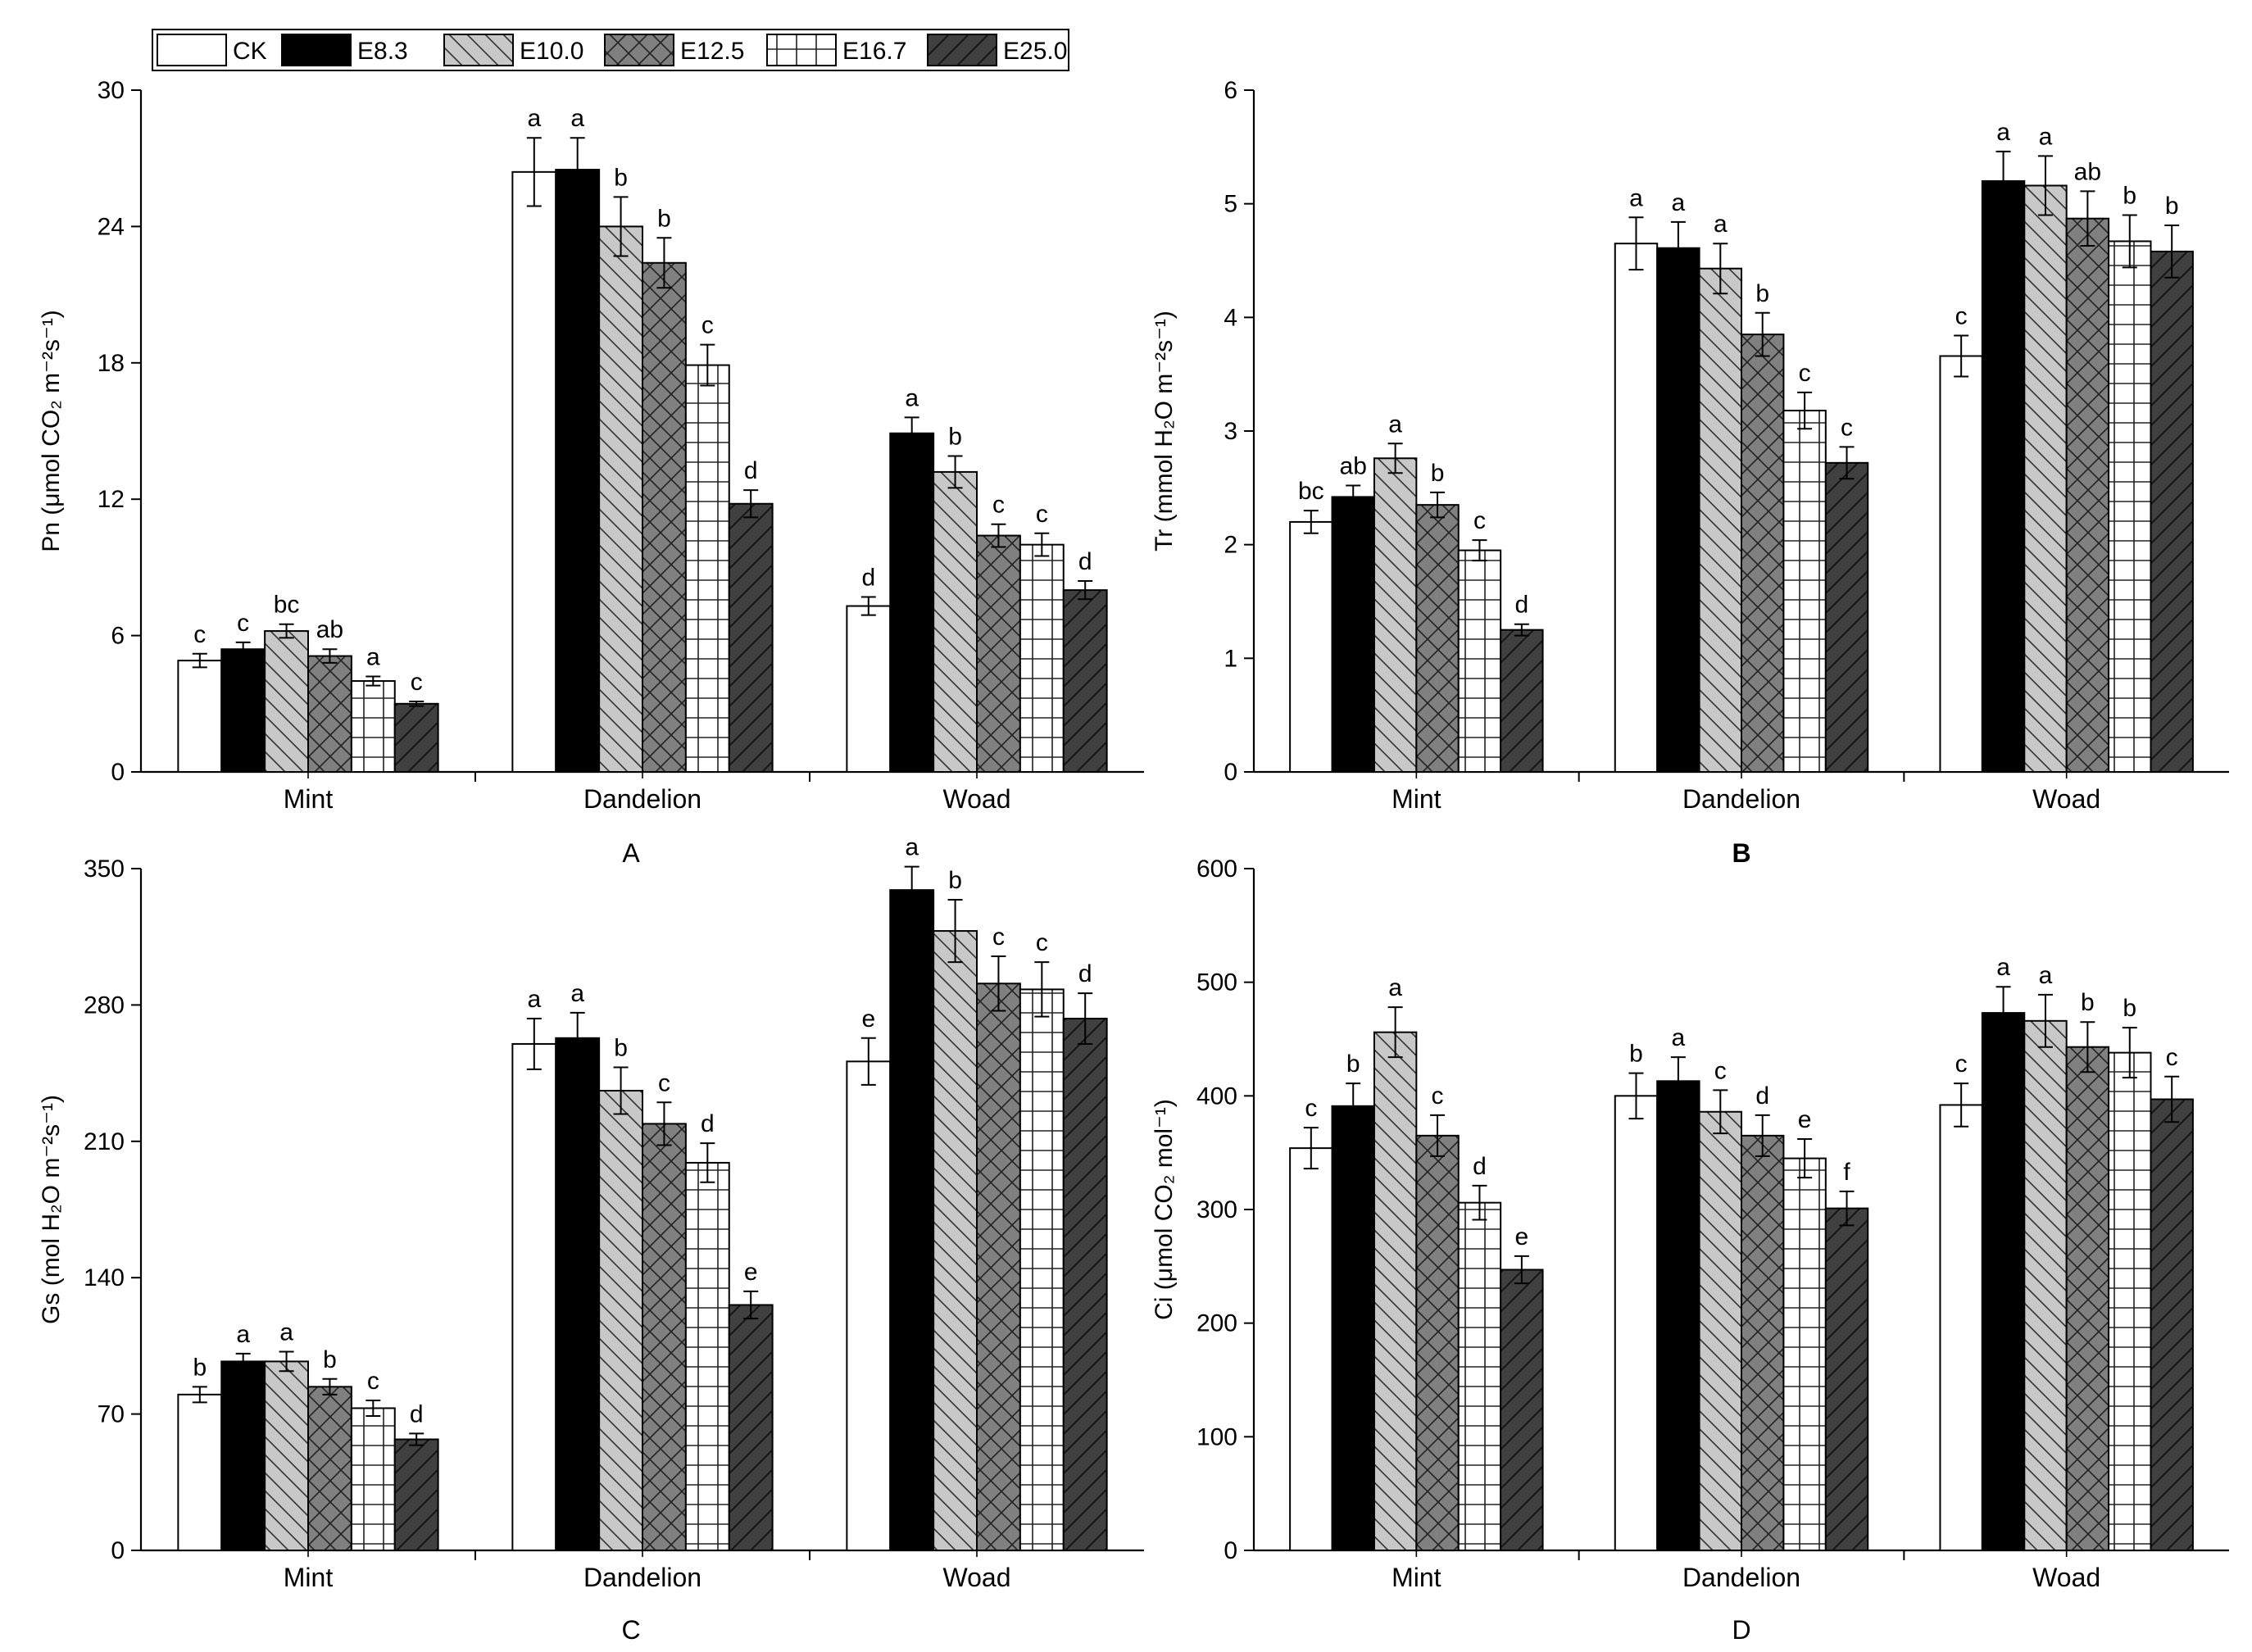  I want to click on panel-label: A, so click(631, 853).